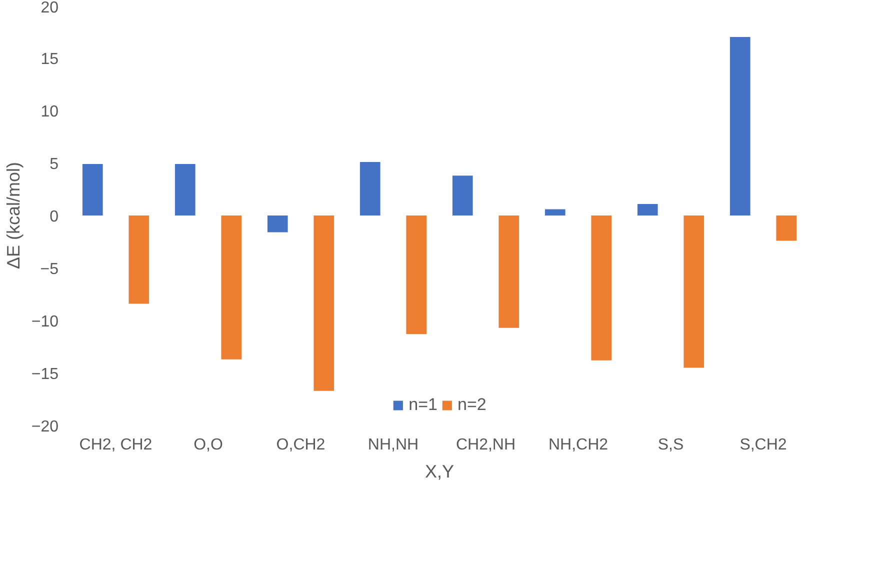  I want to click on y-tick-label: −15, so click(45, 374).